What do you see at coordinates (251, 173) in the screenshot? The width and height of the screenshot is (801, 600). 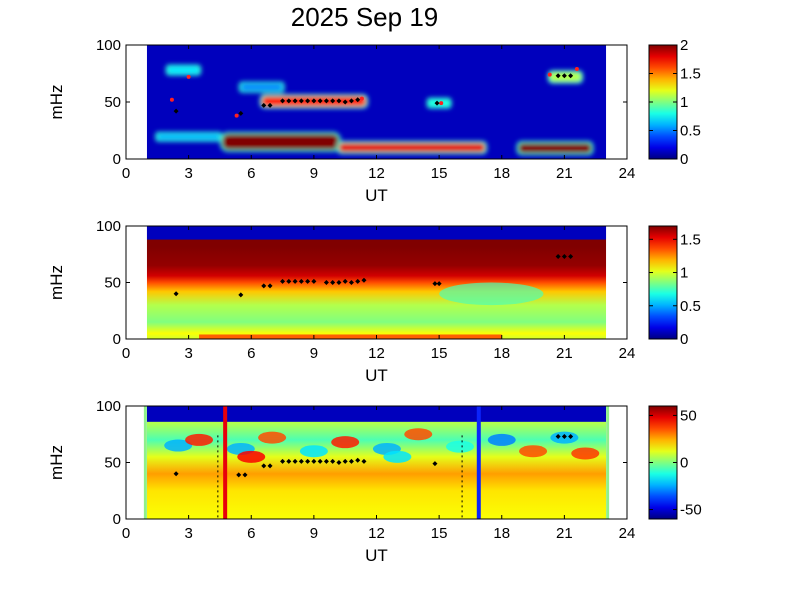 I see `x-tick-label: 6` at bounding box center [251, 173].